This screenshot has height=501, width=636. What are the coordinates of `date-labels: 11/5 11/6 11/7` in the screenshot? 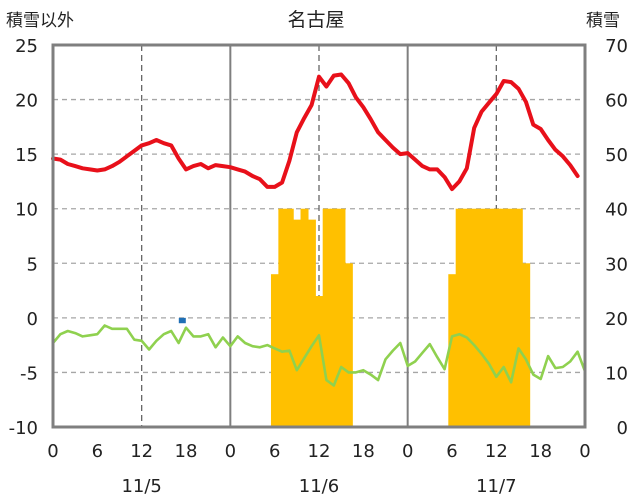 It's located at (318, 486).